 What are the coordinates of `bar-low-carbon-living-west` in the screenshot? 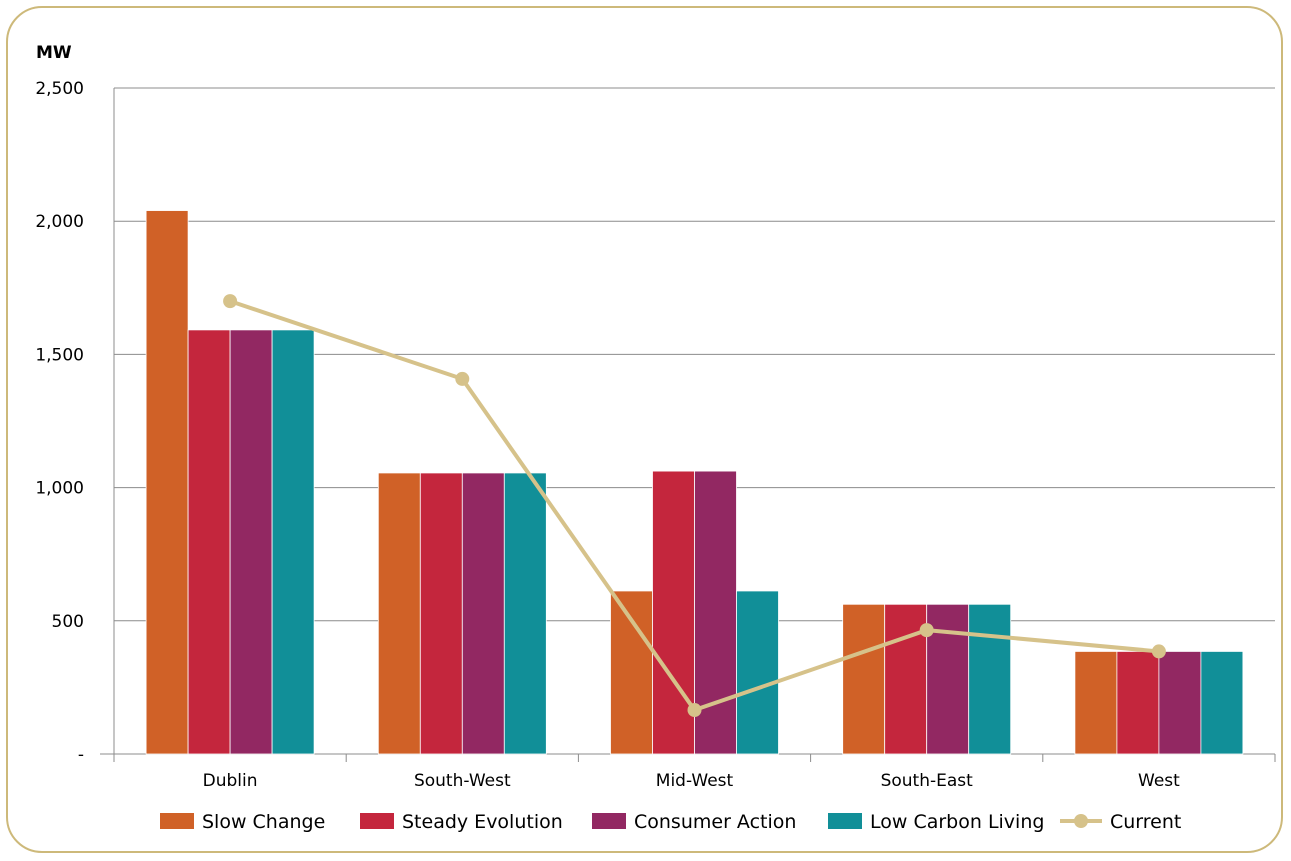 It's located at (1222, 703).